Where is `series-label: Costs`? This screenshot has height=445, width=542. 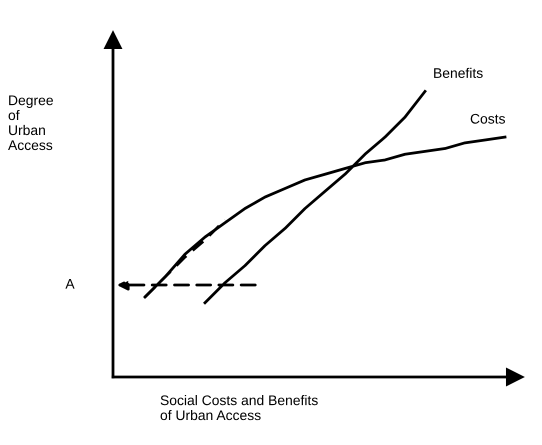 series-label: Costs is located at coordinates (487, 119).